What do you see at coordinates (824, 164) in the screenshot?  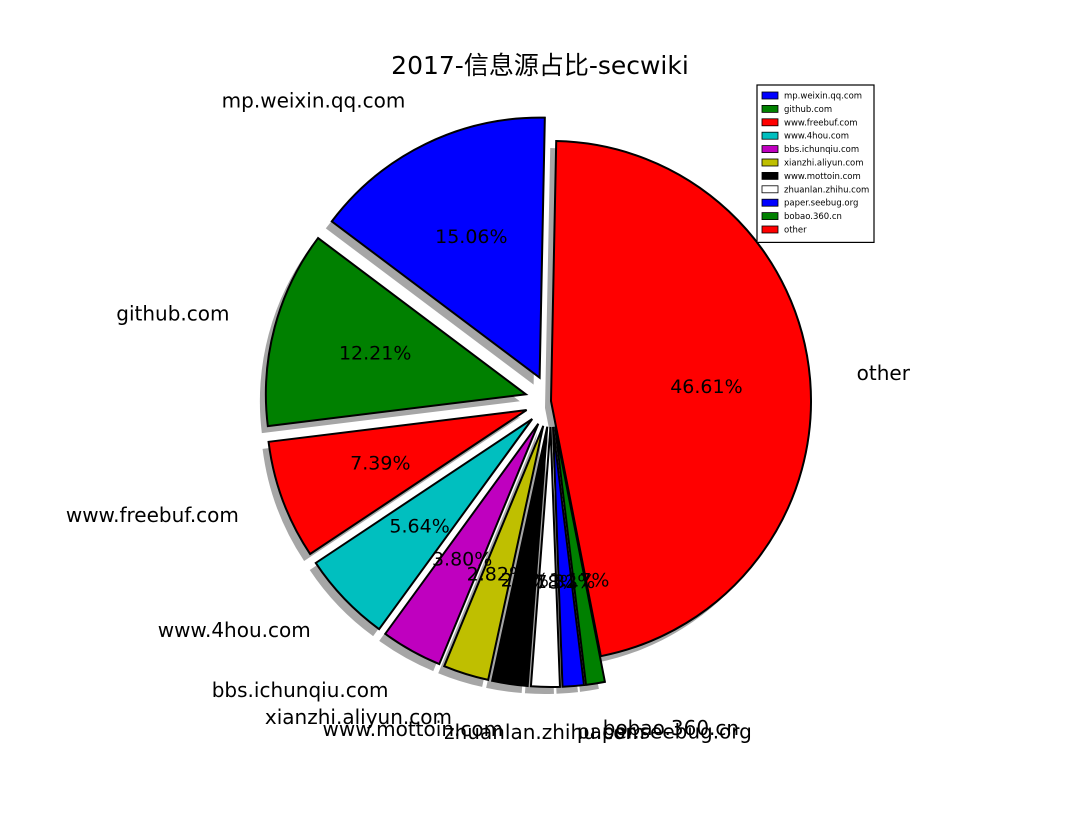 I see `legend-entry-label: xianzhi.aliyun.com` at bounding box center [824, 164].